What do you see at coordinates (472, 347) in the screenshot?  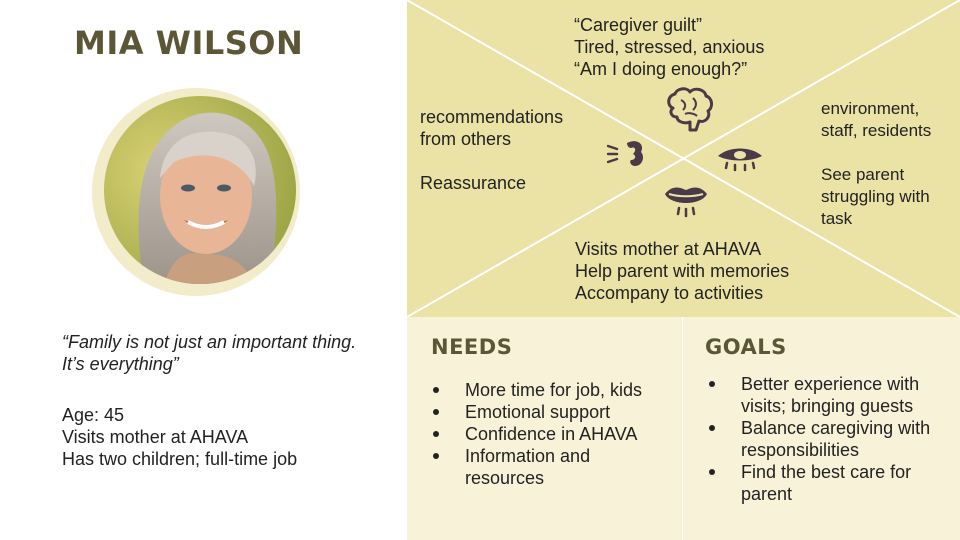 I see `needs-title: NEEDS` at bounding box center [472, 347].